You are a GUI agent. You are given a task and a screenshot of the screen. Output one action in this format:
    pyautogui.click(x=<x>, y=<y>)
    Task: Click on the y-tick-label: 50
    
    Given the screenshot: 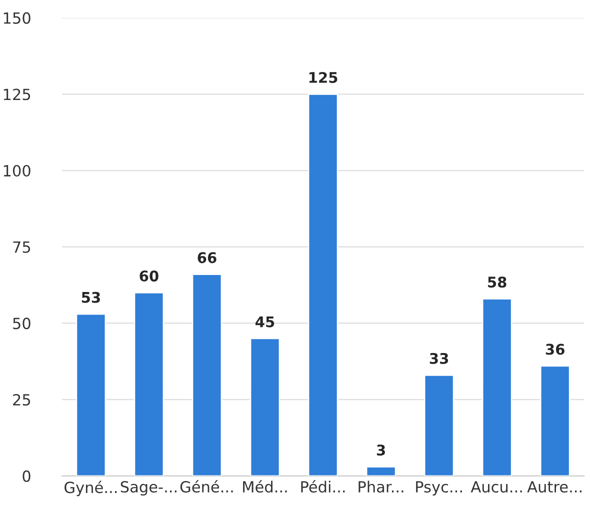 What is the action you would take?
    pyautogui.click(x=21, y=324)
    